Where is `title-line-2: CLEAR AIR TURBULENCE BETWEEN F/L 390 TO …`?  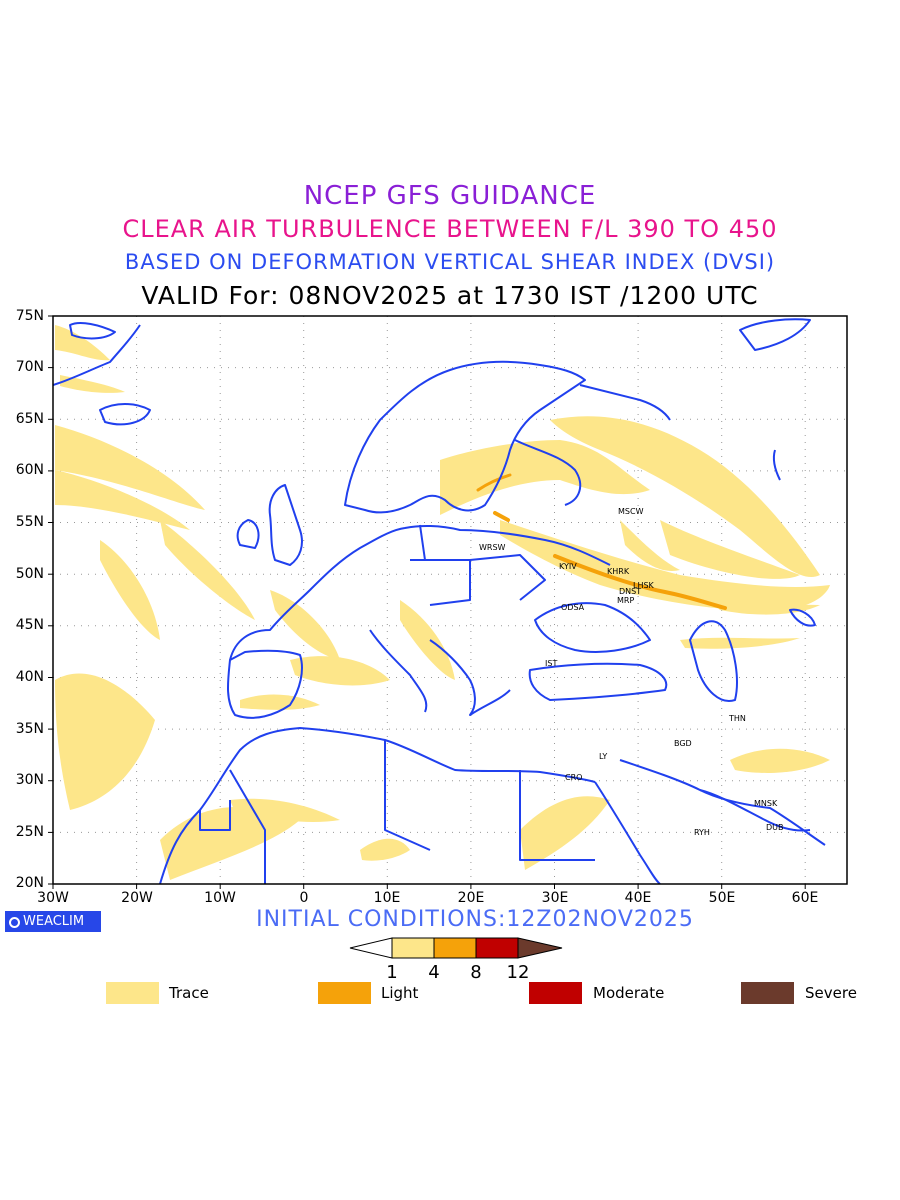 title-line-2: CLEAR AIR TURBULENCE BETWEEN F/L 390 TO … is located at coordinates (450, 229).